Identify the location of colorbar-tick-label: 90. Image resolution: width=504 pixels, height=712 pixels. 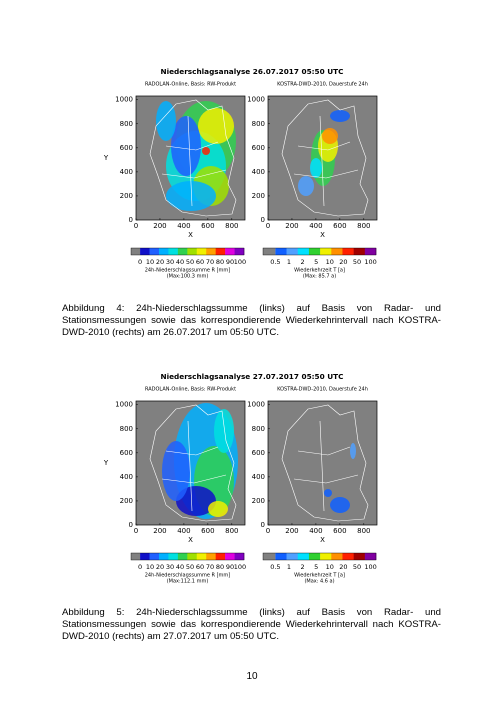
(230, 567).